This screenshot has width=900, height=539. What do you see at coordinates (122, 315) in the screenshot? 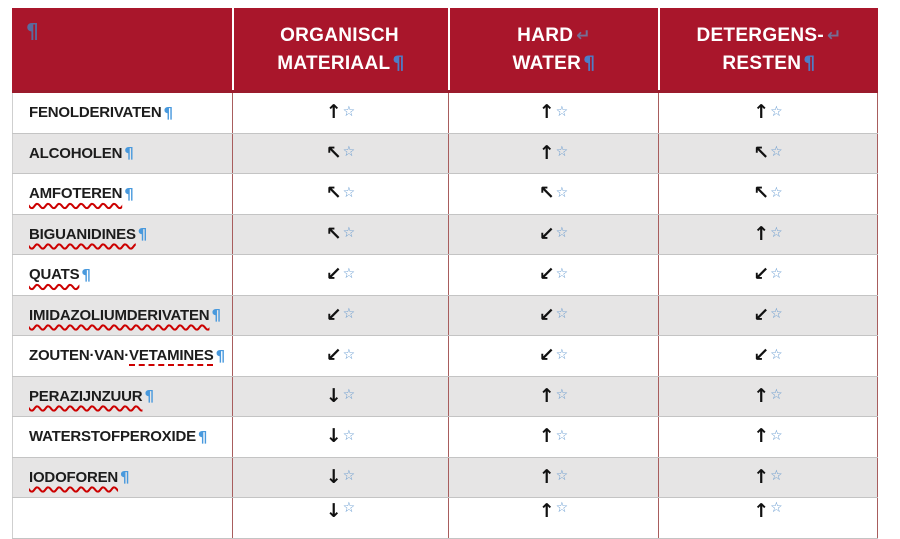
I see `row-label-cell: IMIDAZOLIUMDERIVATEN ¶` at bounding box center [122, 315].